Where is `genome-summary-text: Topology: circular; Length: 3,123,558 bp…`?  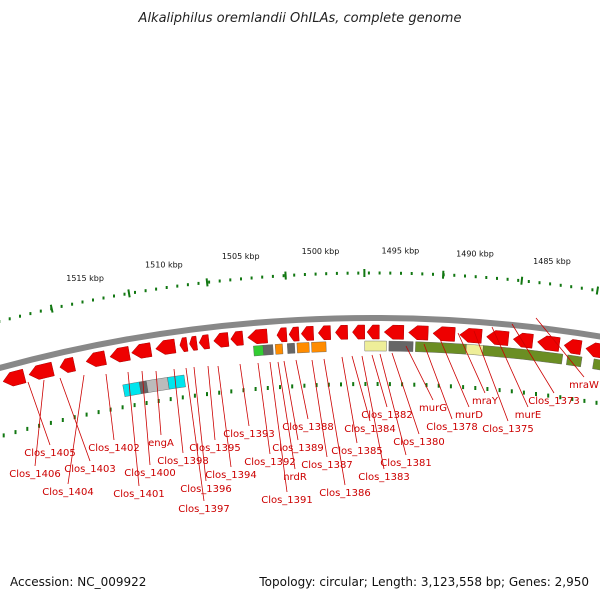
genome-summary-text: Topology: circular; Length: 3,123,558 bp… is located at coordinates (423, 582).